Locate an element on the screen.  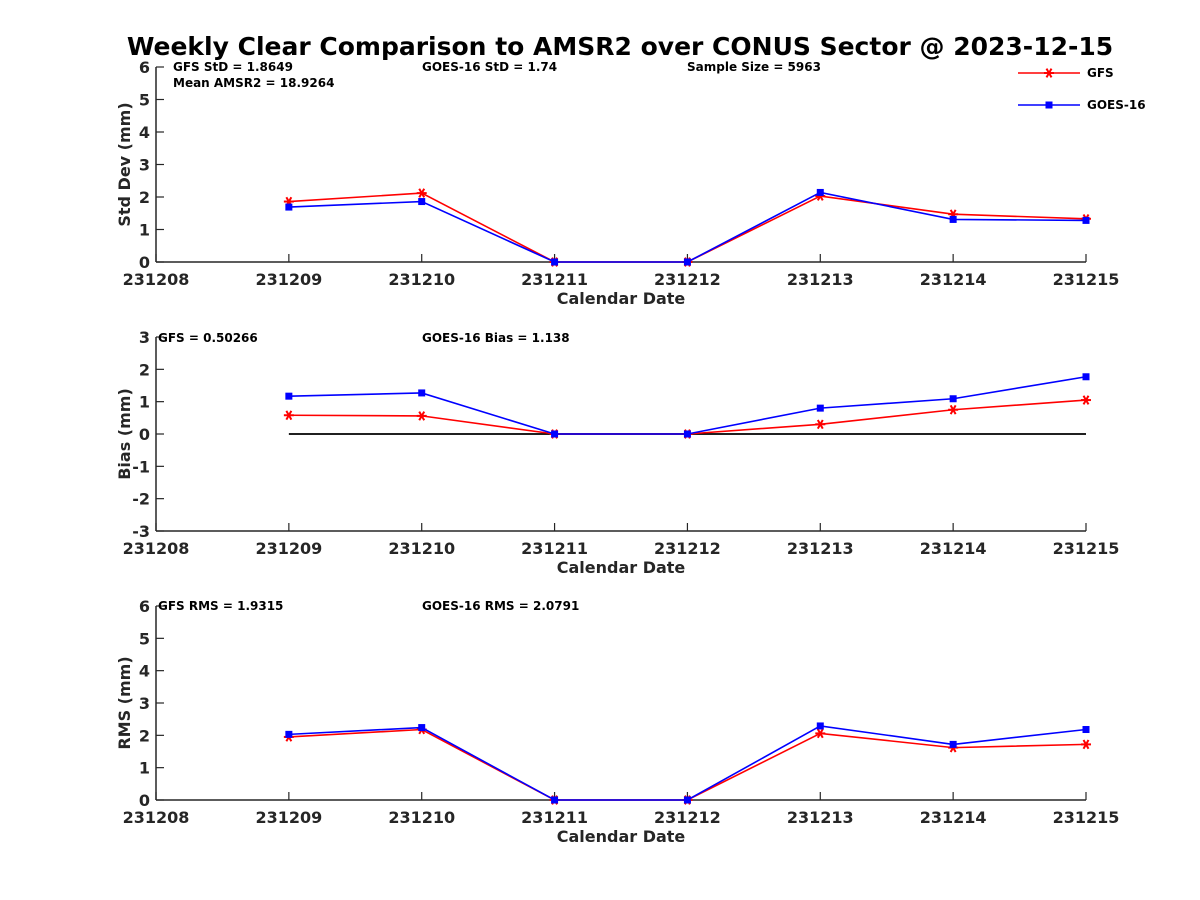
std-goes-16-line is located at coordinates (687, 227).